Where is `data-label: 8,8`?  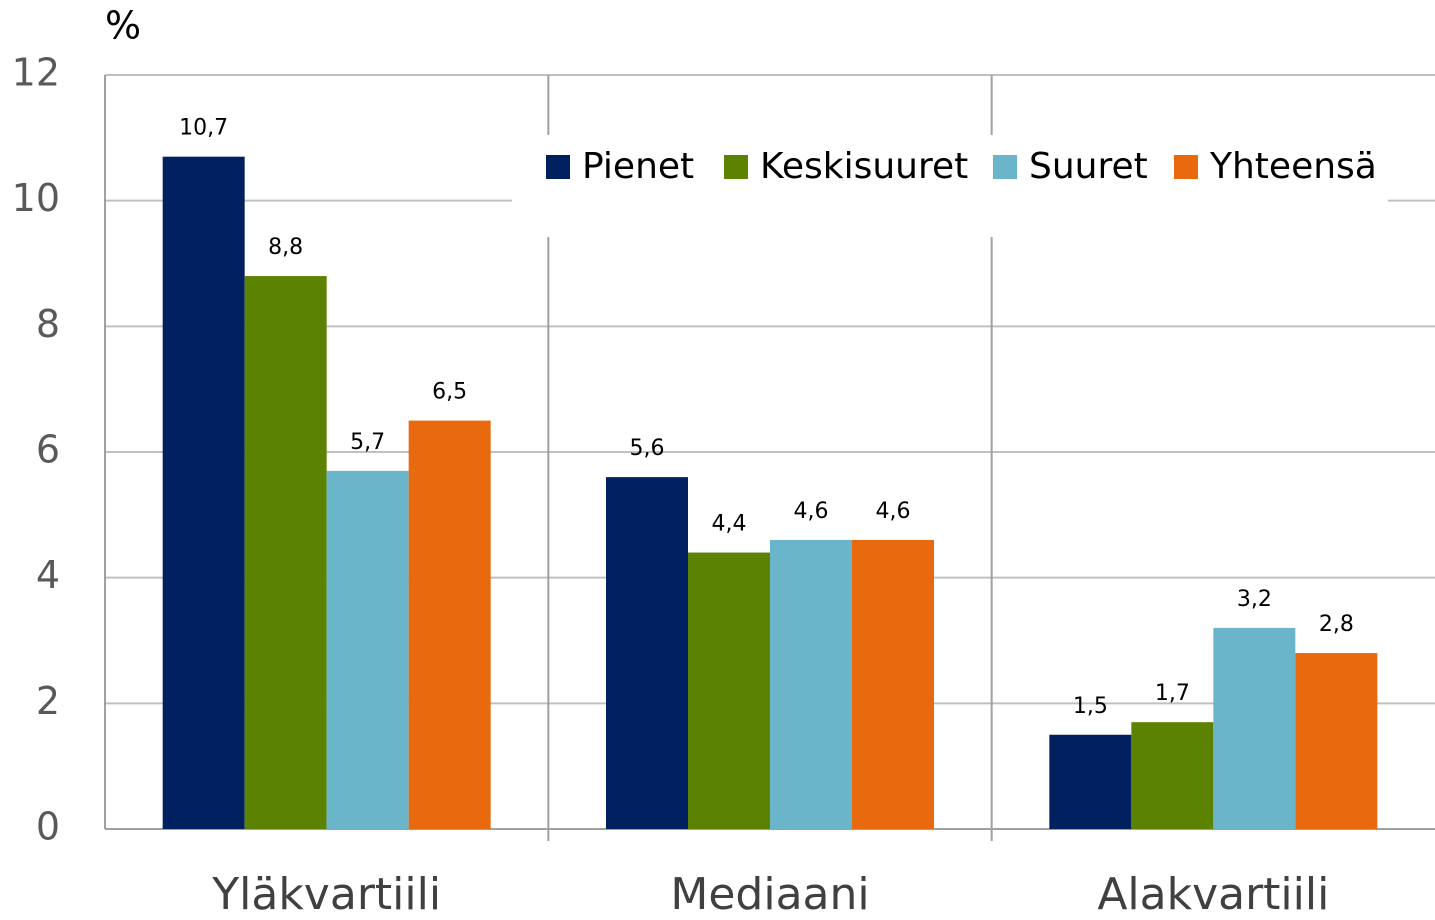 data-label: 8,8 is located at coordinates (285, 247).